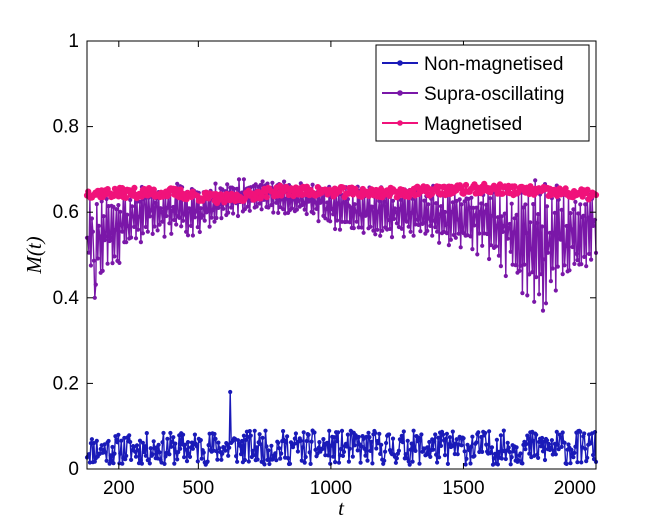 The height and width of the screenshot is (532, 658). I want to click on y-tick-label: 1, so click(73, 41).